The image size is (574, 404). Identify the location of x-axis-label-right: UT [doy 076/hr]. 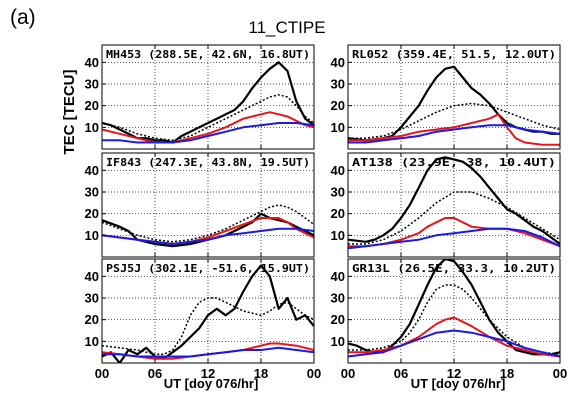
(458, 383).